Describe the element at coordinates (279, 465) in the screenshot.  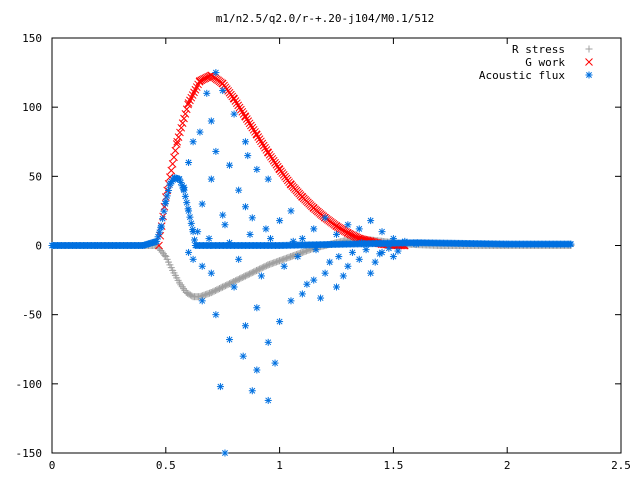
I see `x-tick-label: 1` at that location.